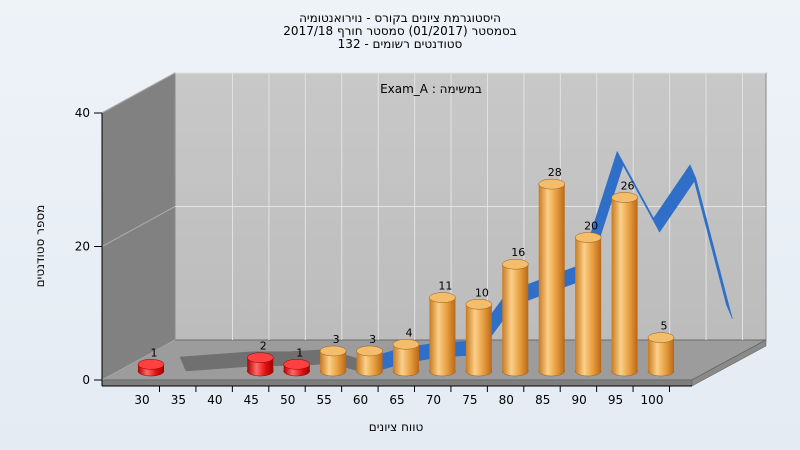 The width and height of the screenshot is (800, 450). What do you see at coordinates (141, 400) in the screenshot?
I see `x-tick-label: 30` at bounding box center [141, 400].